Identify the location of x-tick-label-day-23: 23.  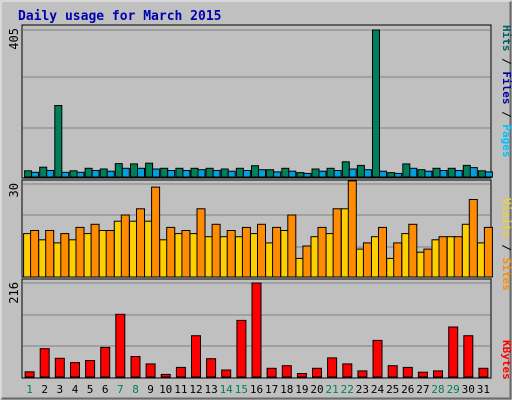
(362, 389).